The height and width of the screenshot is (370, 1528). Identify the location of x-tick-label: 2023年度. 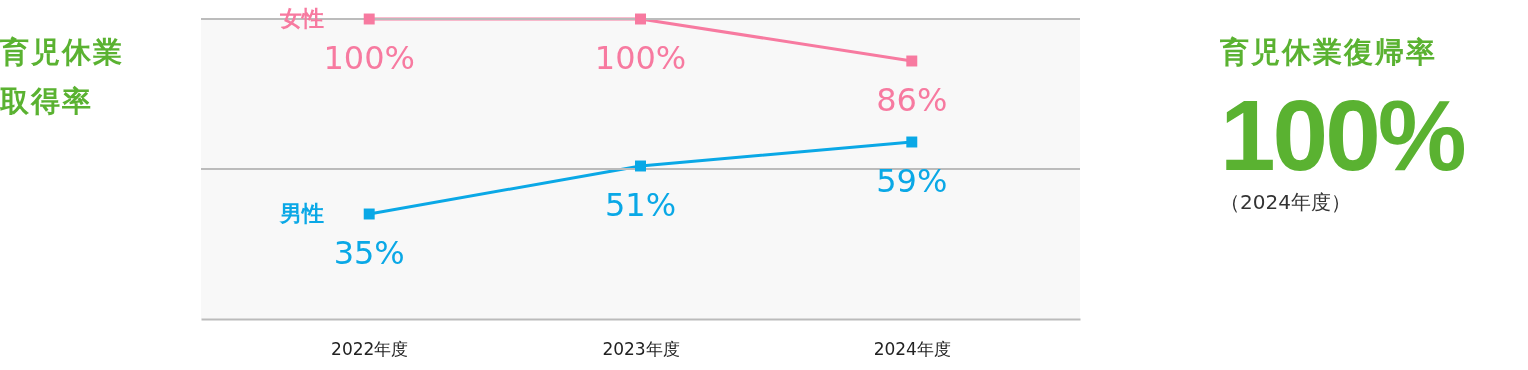
(641, 348).